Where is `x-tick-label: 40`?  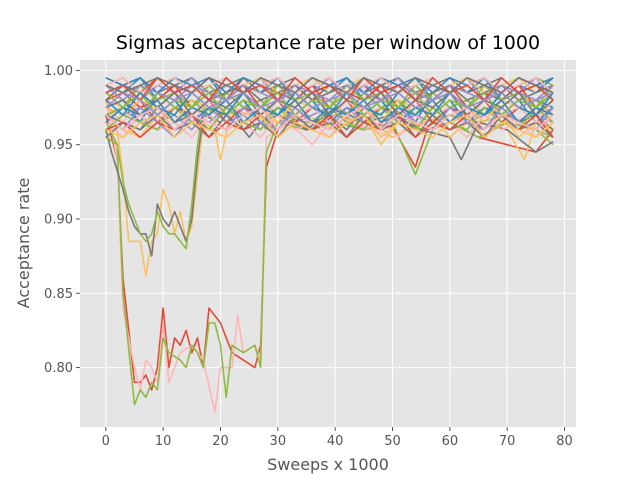 x-tick-label: 40 is located at coordinates (335, 441).